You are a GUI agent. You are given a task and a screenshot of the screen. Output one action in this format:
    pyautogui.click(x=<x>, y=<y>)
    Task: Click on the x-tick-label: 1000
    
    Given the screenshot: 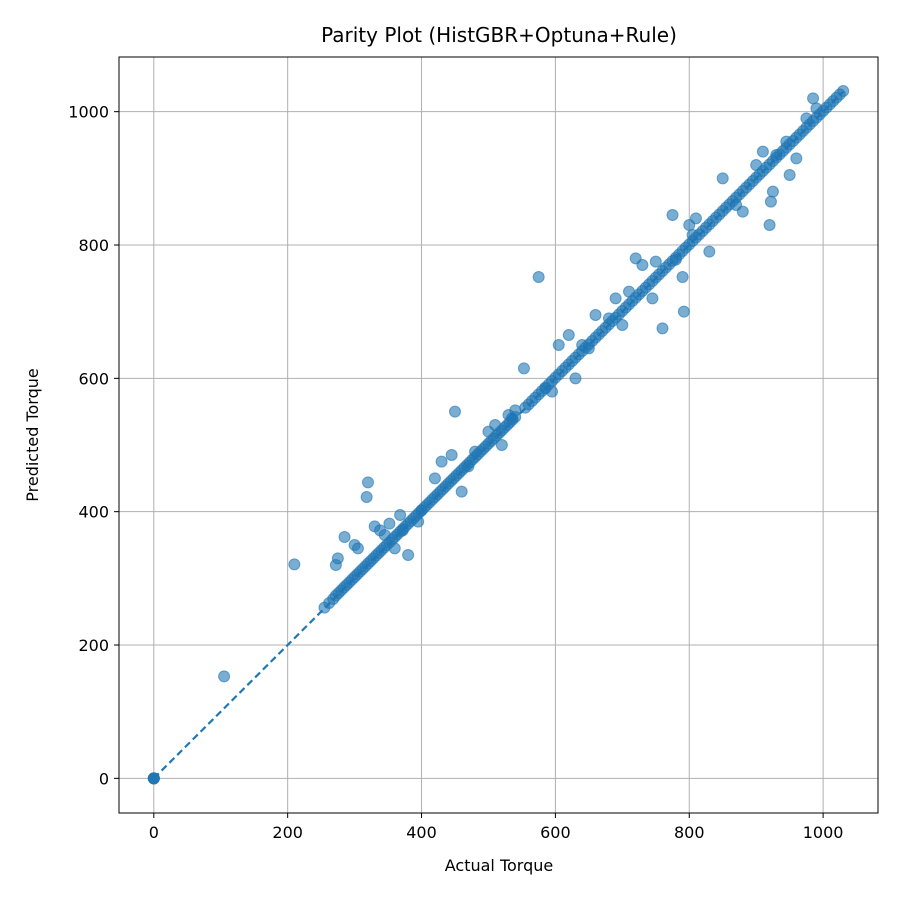 What is the action you would take?
    pyautogui.click(x=823, y=832)
    